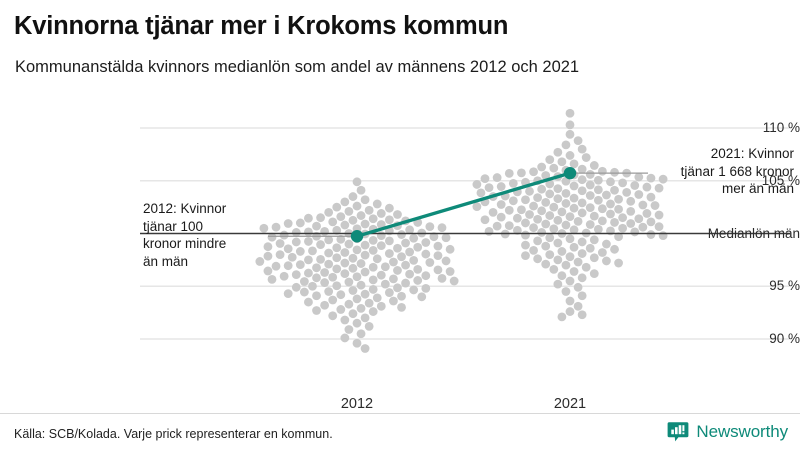  I want to click on y-axis-label-90: 90 %, so click(784, 338).